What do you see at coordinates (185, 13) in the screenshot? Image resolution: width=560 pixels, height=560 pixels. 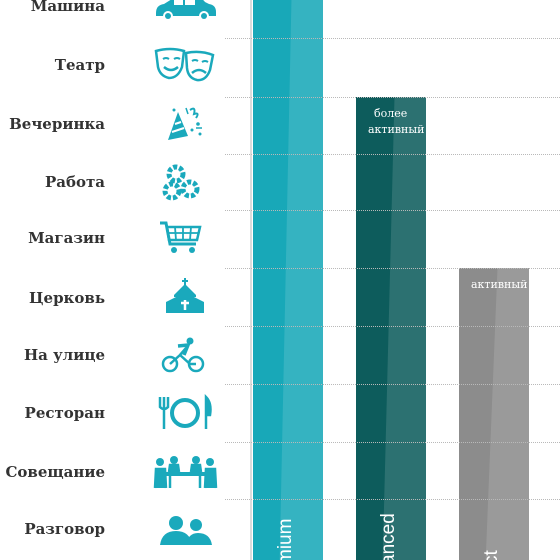 I see `car-icon` at bounding box center [185, 13].